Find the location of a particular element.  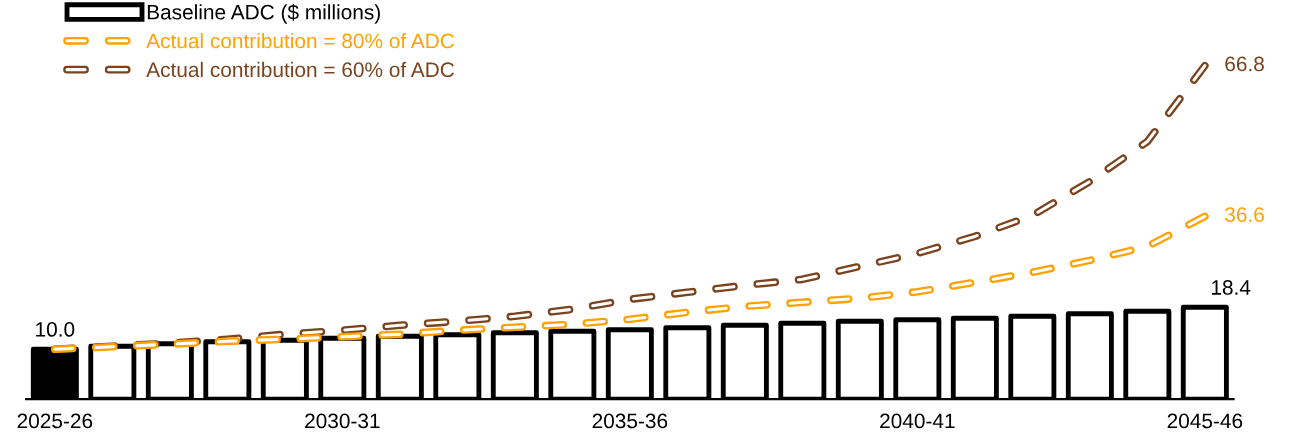

x-tick-label: 2045-46 is located at coordinates (1205, 421).